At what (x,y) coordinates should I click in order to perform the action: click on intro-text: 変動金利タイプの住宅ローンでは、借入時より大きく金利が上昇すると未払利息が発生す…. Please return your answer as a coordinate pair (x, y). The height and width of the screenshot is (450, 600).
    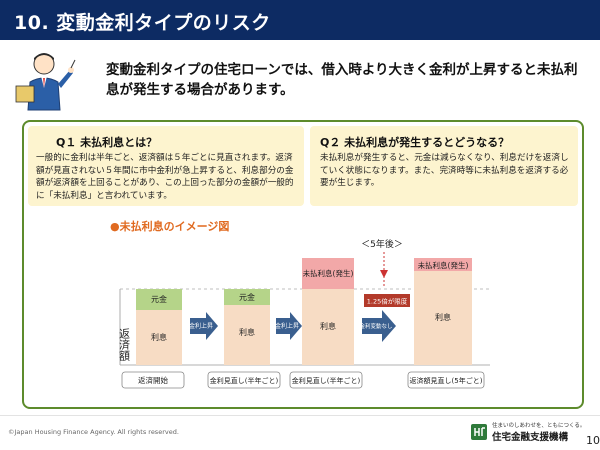
    Looking at the image, I should click on (342, 80).